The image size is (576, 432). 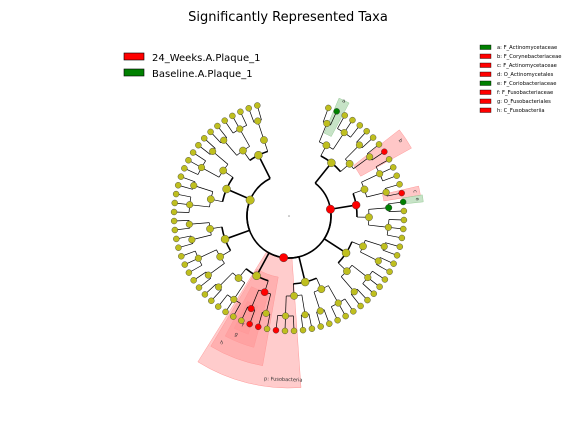 I want to click on key-text-c: c: F_Actinomycetaceae, so click(x=527, y=66).